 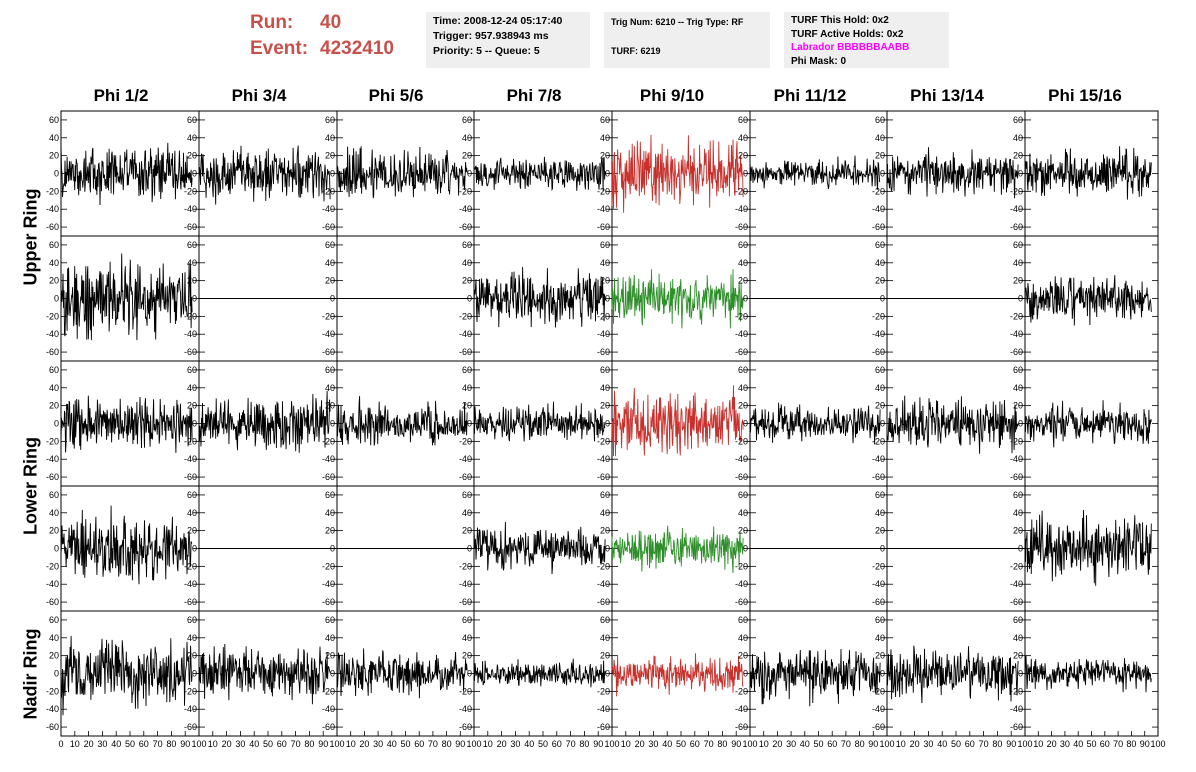 What do you see at coordinates (396, 95) in the screenshot?
I see `column-header-3: Phi 5/6` at bounding box center [396, 95].